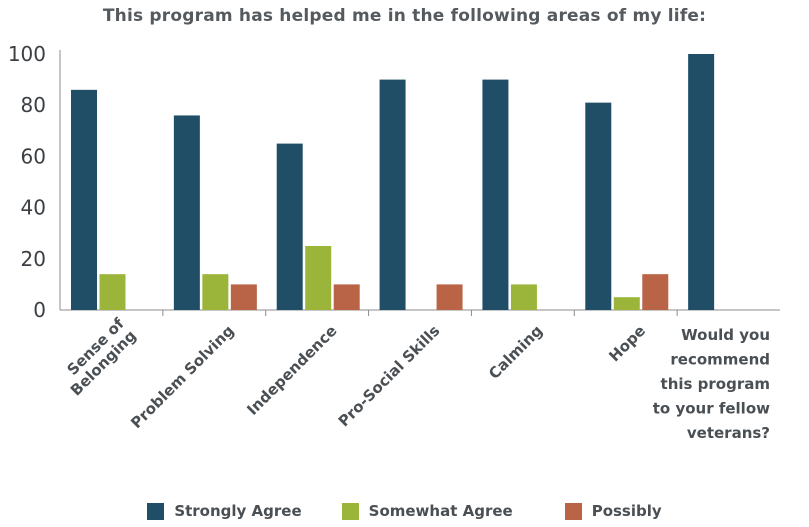  I want to click on y-tick-label: 40, so click(33, 208).